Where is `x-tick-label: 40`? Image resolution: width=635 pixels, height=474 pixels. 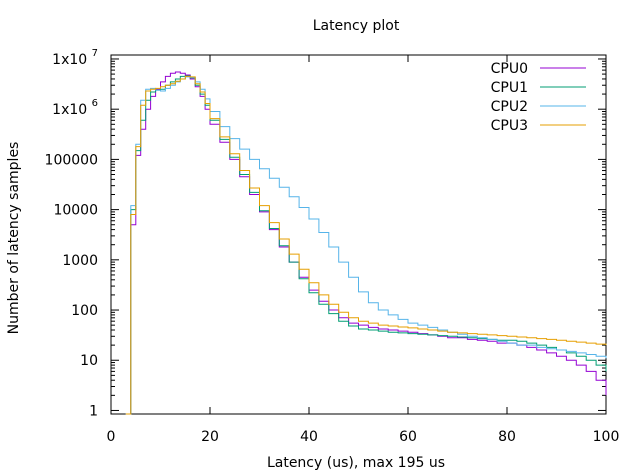
x-tick-label: 40 is located at coordinates (309, 437).